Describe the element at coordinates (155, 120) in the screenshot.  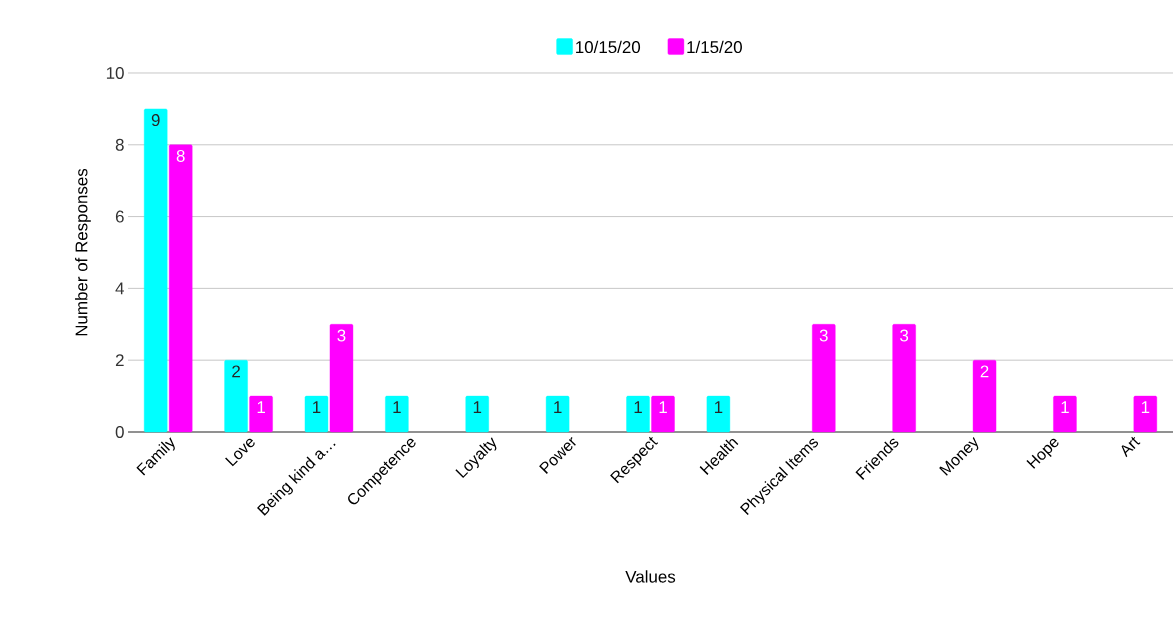
I see `data-label: 9` at that location.